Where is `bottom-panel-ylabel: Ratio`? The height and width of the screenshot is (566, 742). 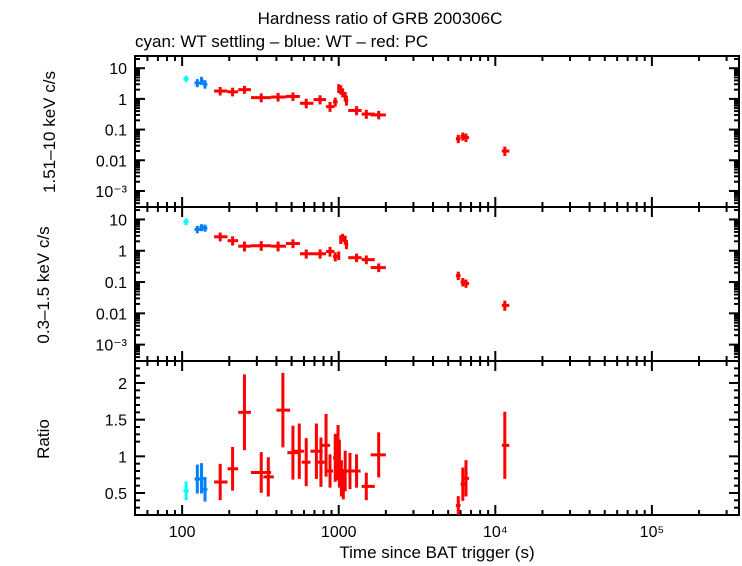
bottom-panel-ylabel: Ratio is located at coordinates (43, 439).